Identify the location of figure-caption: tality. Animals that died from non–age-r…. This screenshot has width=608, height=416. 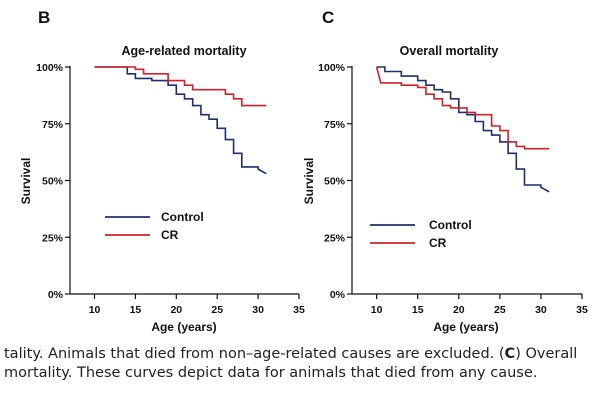
(304, 364).